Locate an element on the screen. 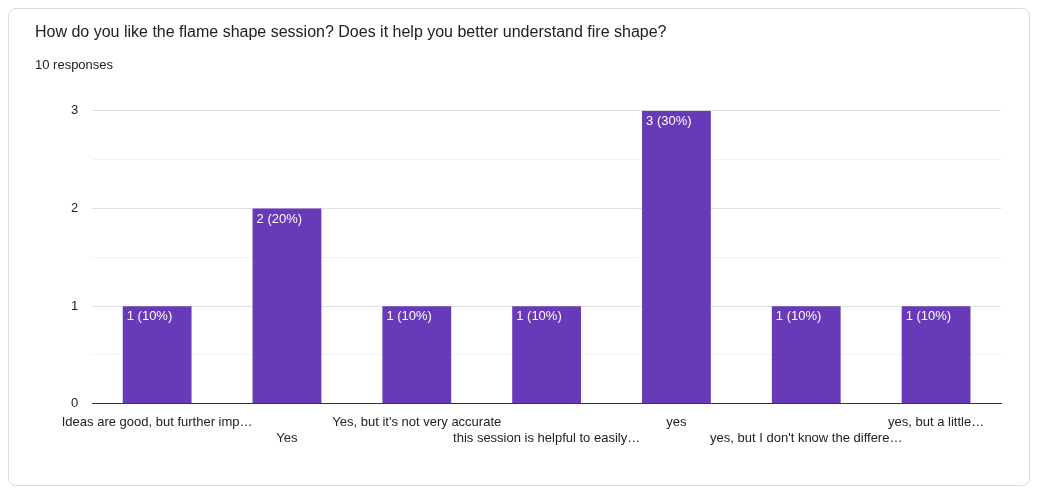 Image resolution: width=1040 pixels, height=497 pixels. x-tick-label: Yes, but it's not very accurate is located at coordinates (417, 422).